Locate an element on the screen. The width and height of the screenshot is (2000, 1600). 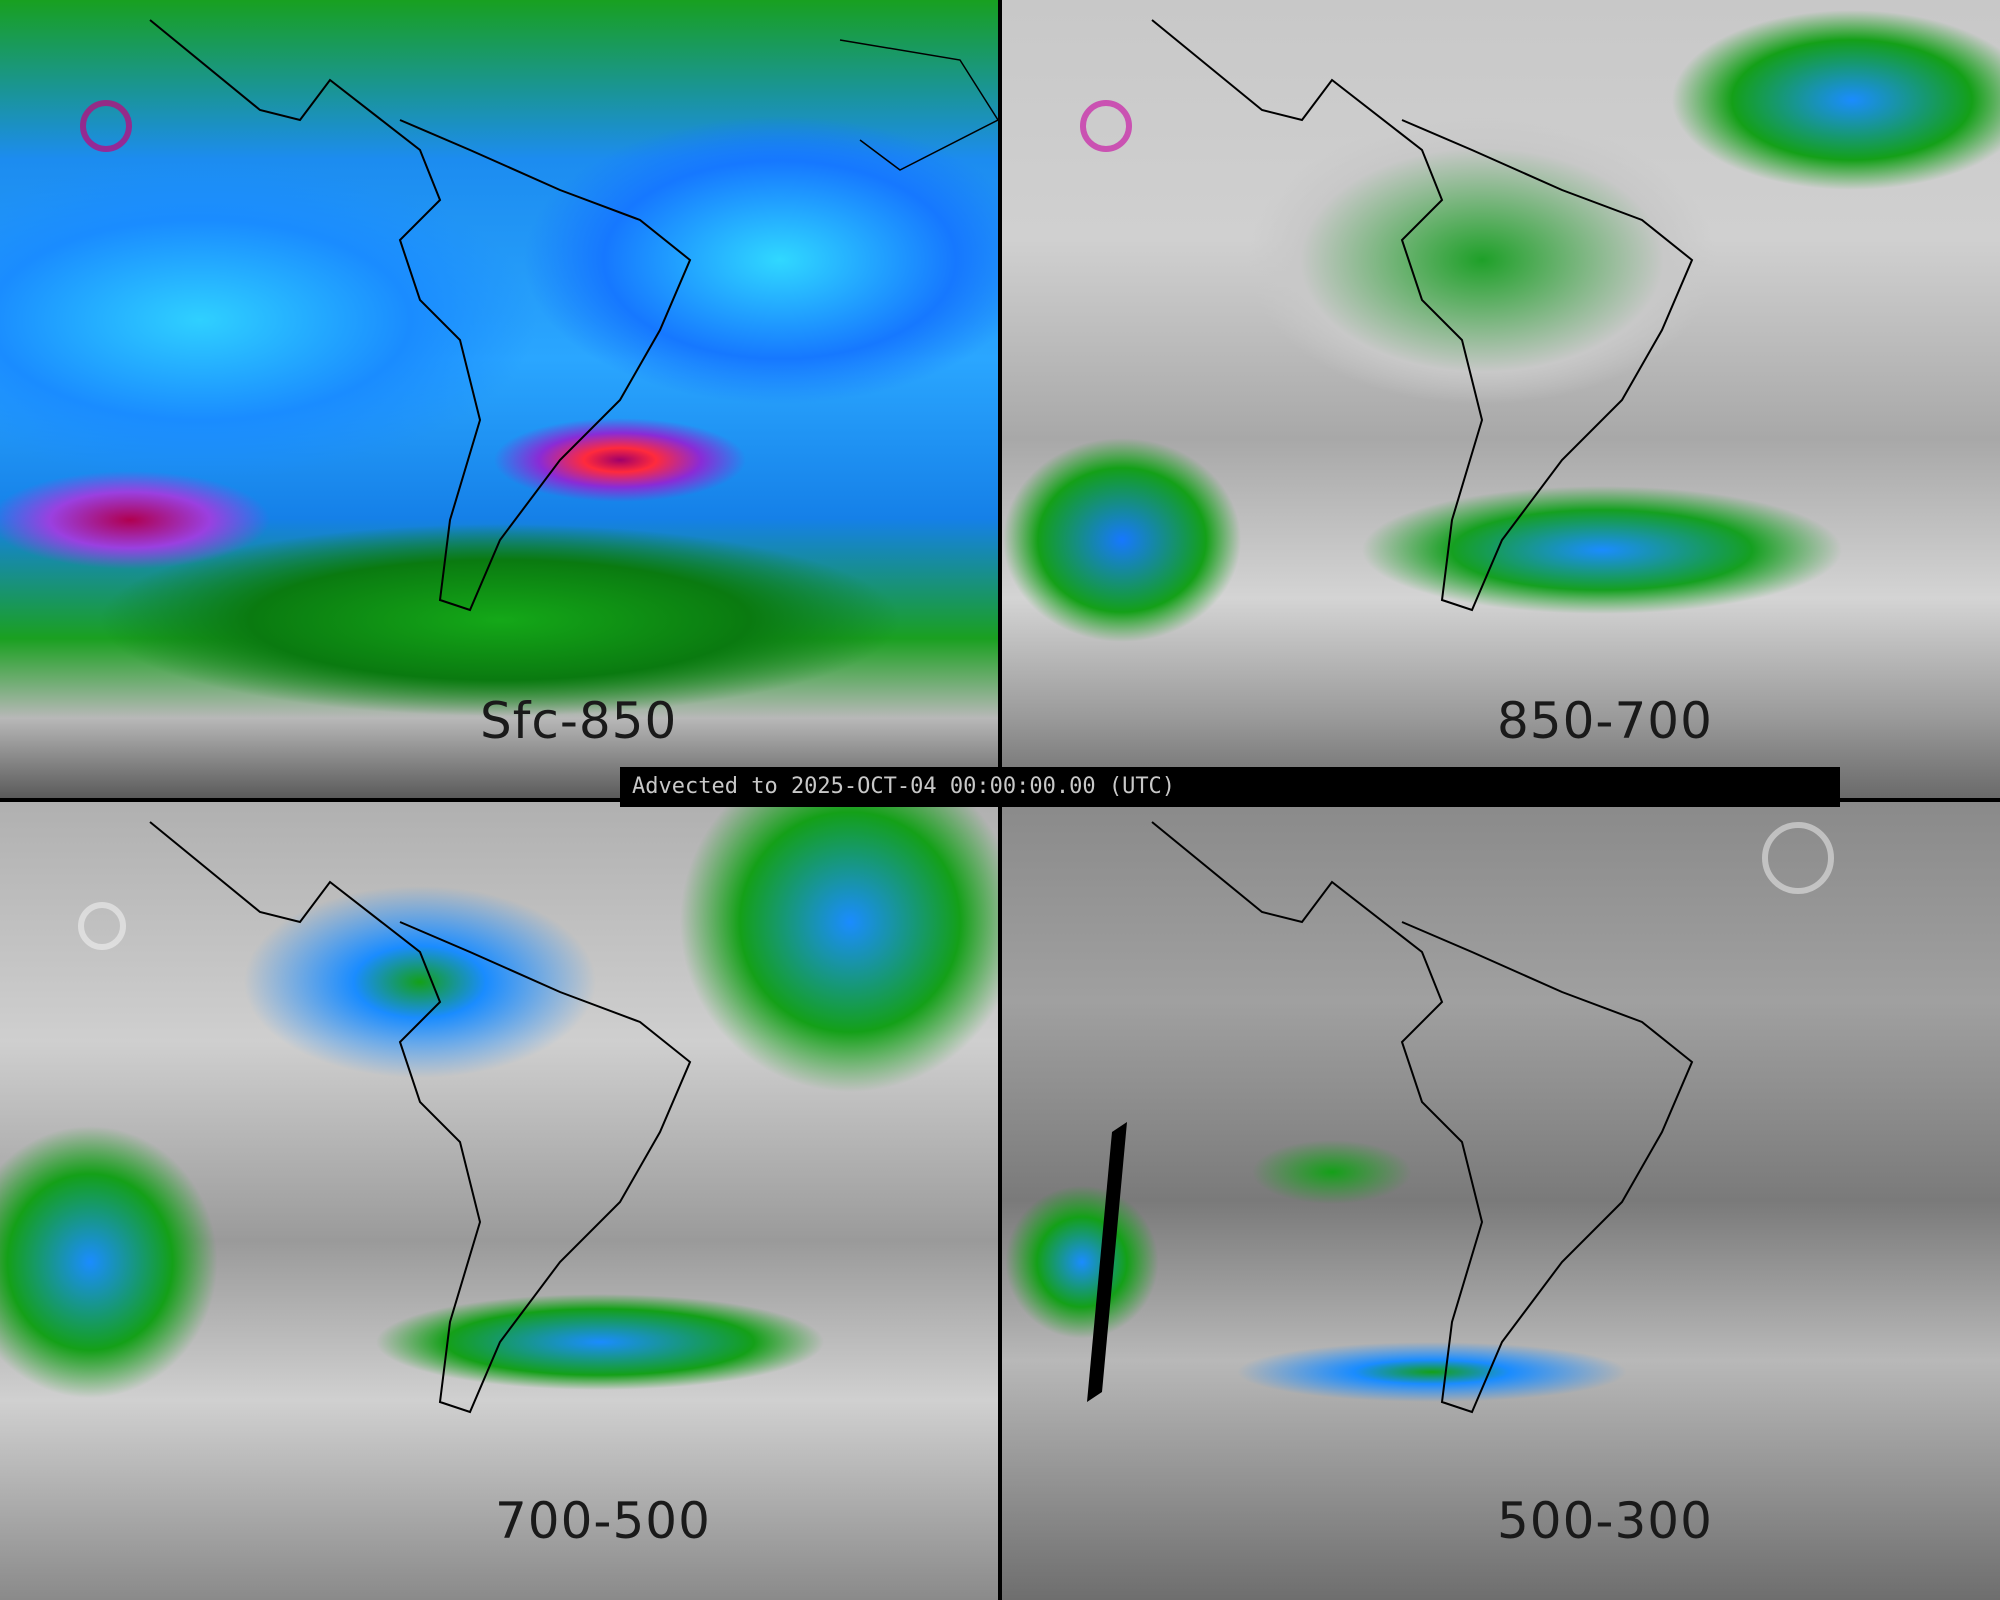
layer-label: Sfc-850 is located at coordinates (579, 721).